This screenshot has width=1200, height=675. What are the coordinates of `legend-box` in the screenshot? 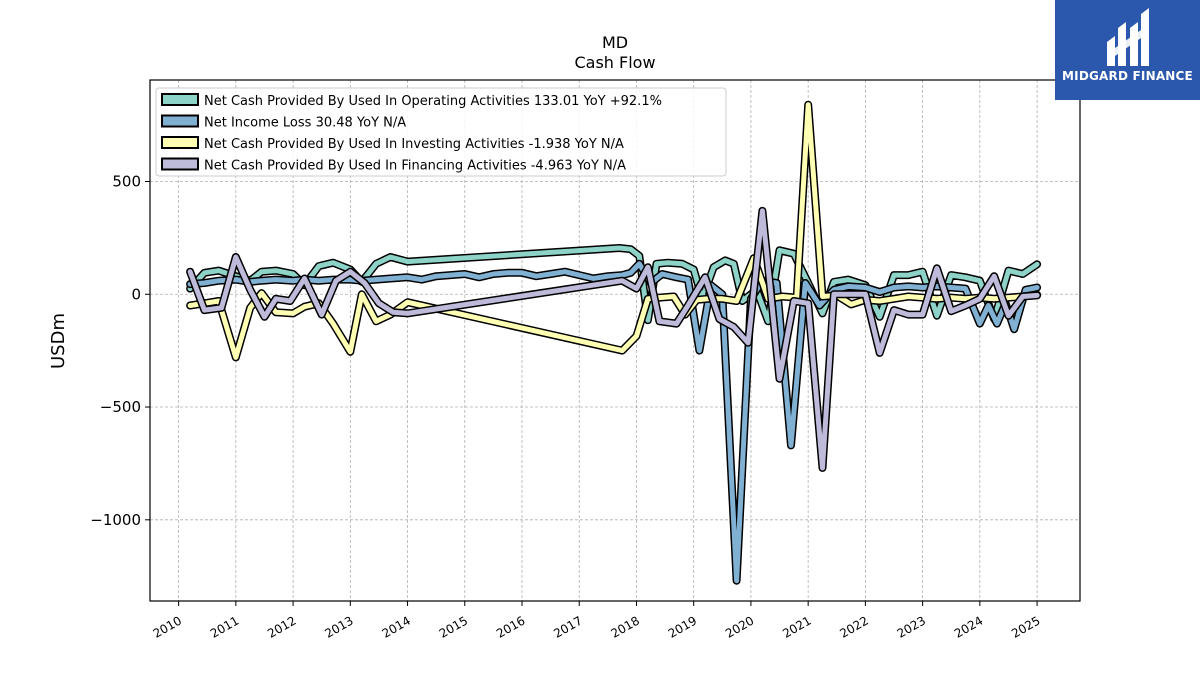 It's located at (441, 132).